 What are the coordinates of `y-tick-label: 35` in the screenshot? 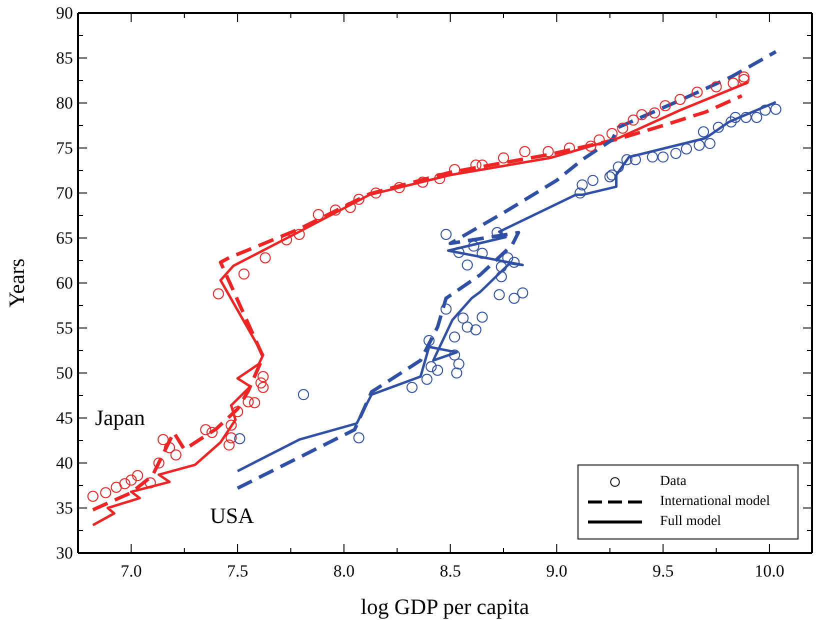 It's located at (64, 508).